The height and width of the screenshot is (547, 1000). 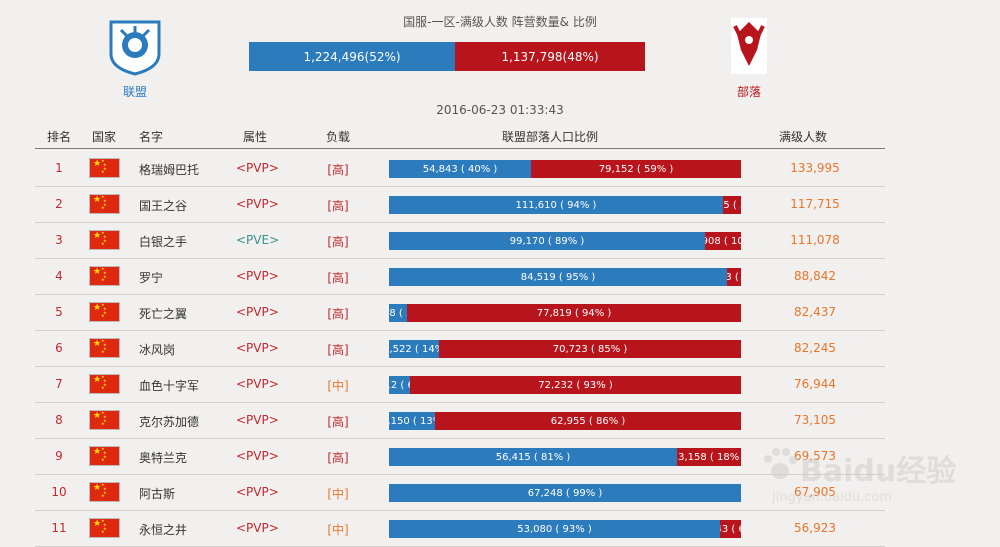 What do you see at coordinates (780, 463) in the screenshot?
I see `paw-icon` at bounding box center [780, 463].